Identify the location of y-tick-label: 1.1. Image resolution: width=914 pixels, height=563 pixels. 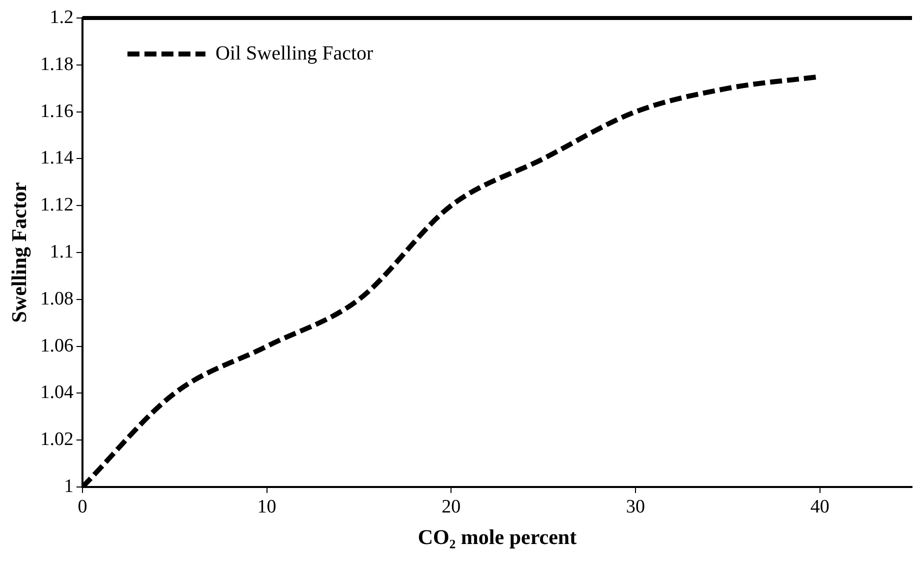
(62, 251).